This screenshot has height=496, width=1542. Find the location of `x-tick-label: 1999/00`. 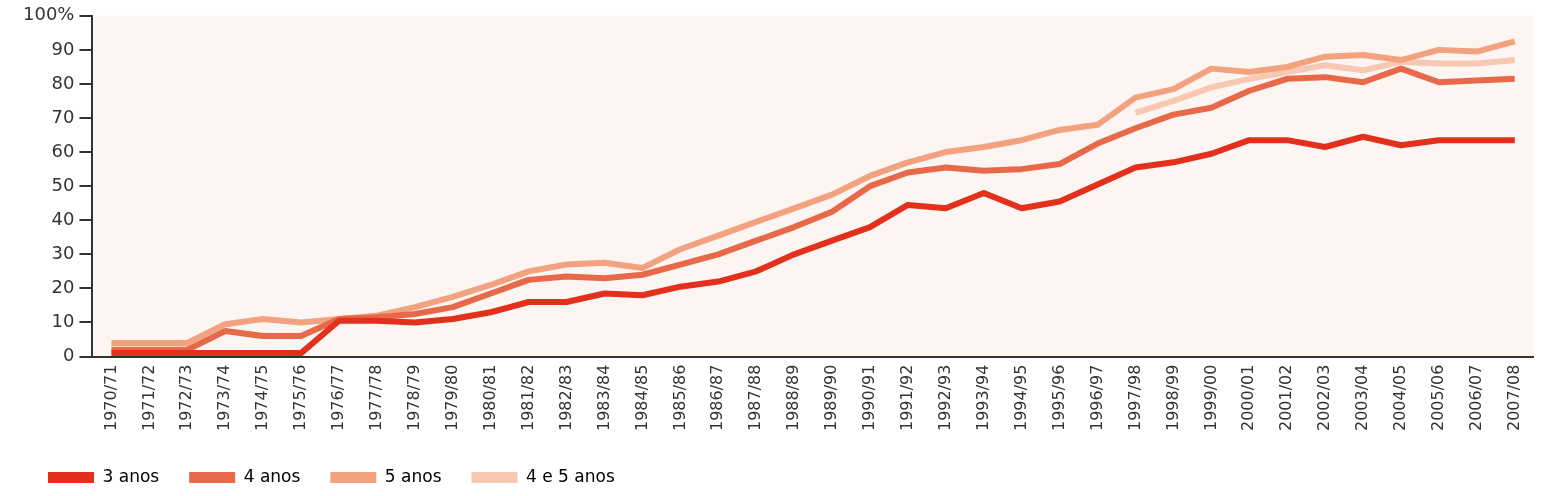

x-tick-label: 1999/00 is located at coordinates (1210, 397).